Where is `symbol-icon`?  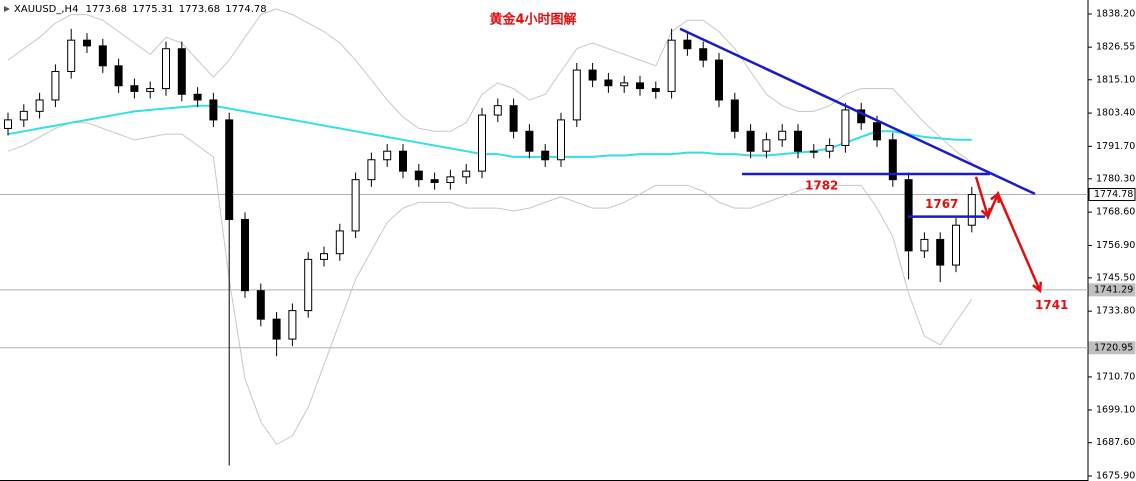
symbol-icon is located at coordinates (7, 9).